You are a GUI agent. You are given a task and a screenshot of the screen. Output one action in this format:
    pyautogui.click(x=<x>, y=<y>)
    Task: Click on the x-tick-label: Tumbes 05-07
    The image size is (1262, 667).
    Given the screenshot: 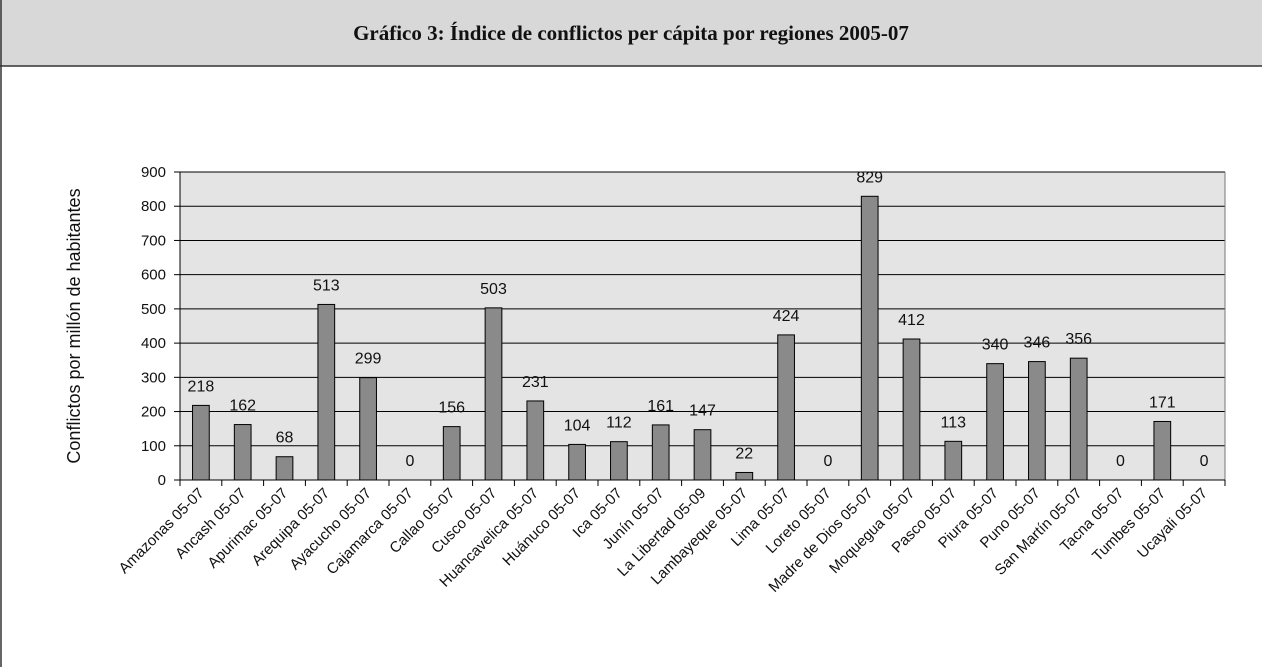 What is the action you would take?
    pyautogui.click(x=1129, y=525)
    